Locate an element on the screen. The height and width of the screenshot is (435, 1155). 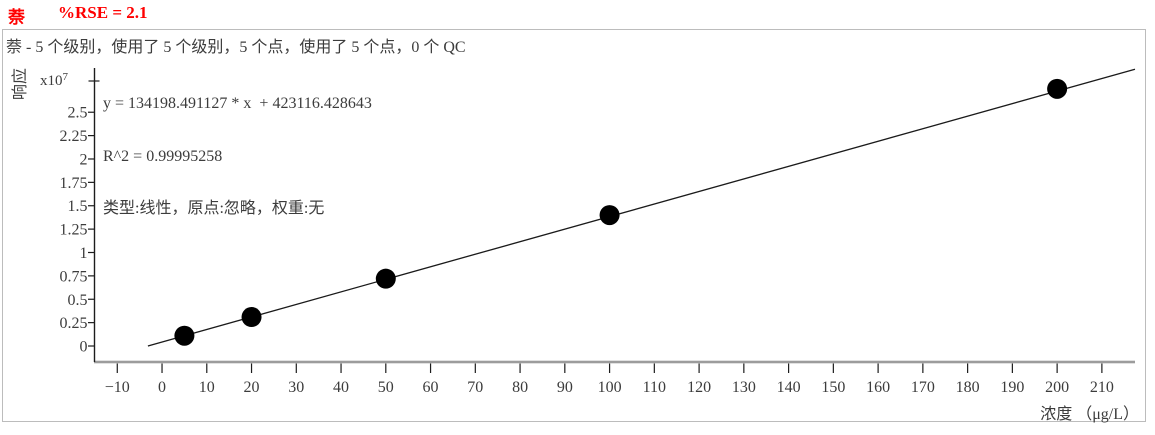
x-tick-label: 90 is located at coordinates (565, 387).